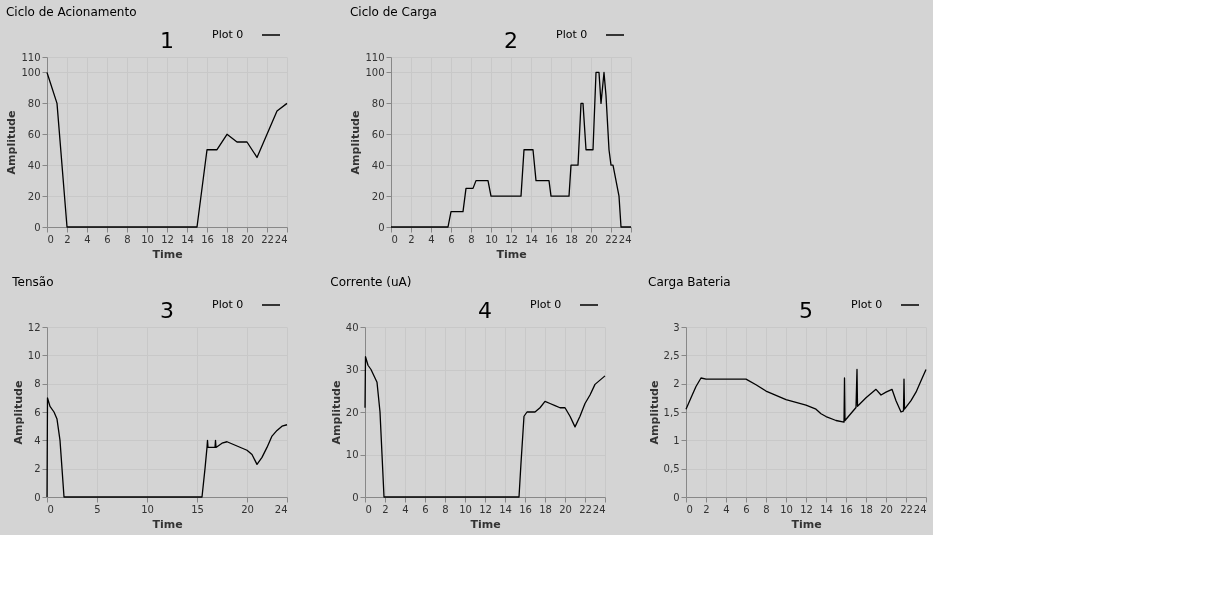  What do you see at coordinates (806, 395) in the screenshot?
I see `line-series` at bounding box center [806, 395].